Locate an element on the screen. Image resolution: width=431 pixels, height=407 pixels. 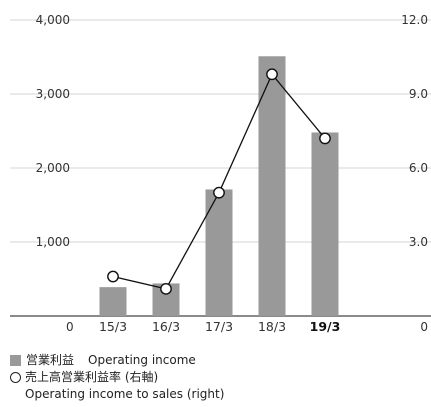
legend-bar-label-en: Operating income is located at coordinates (142, 360).